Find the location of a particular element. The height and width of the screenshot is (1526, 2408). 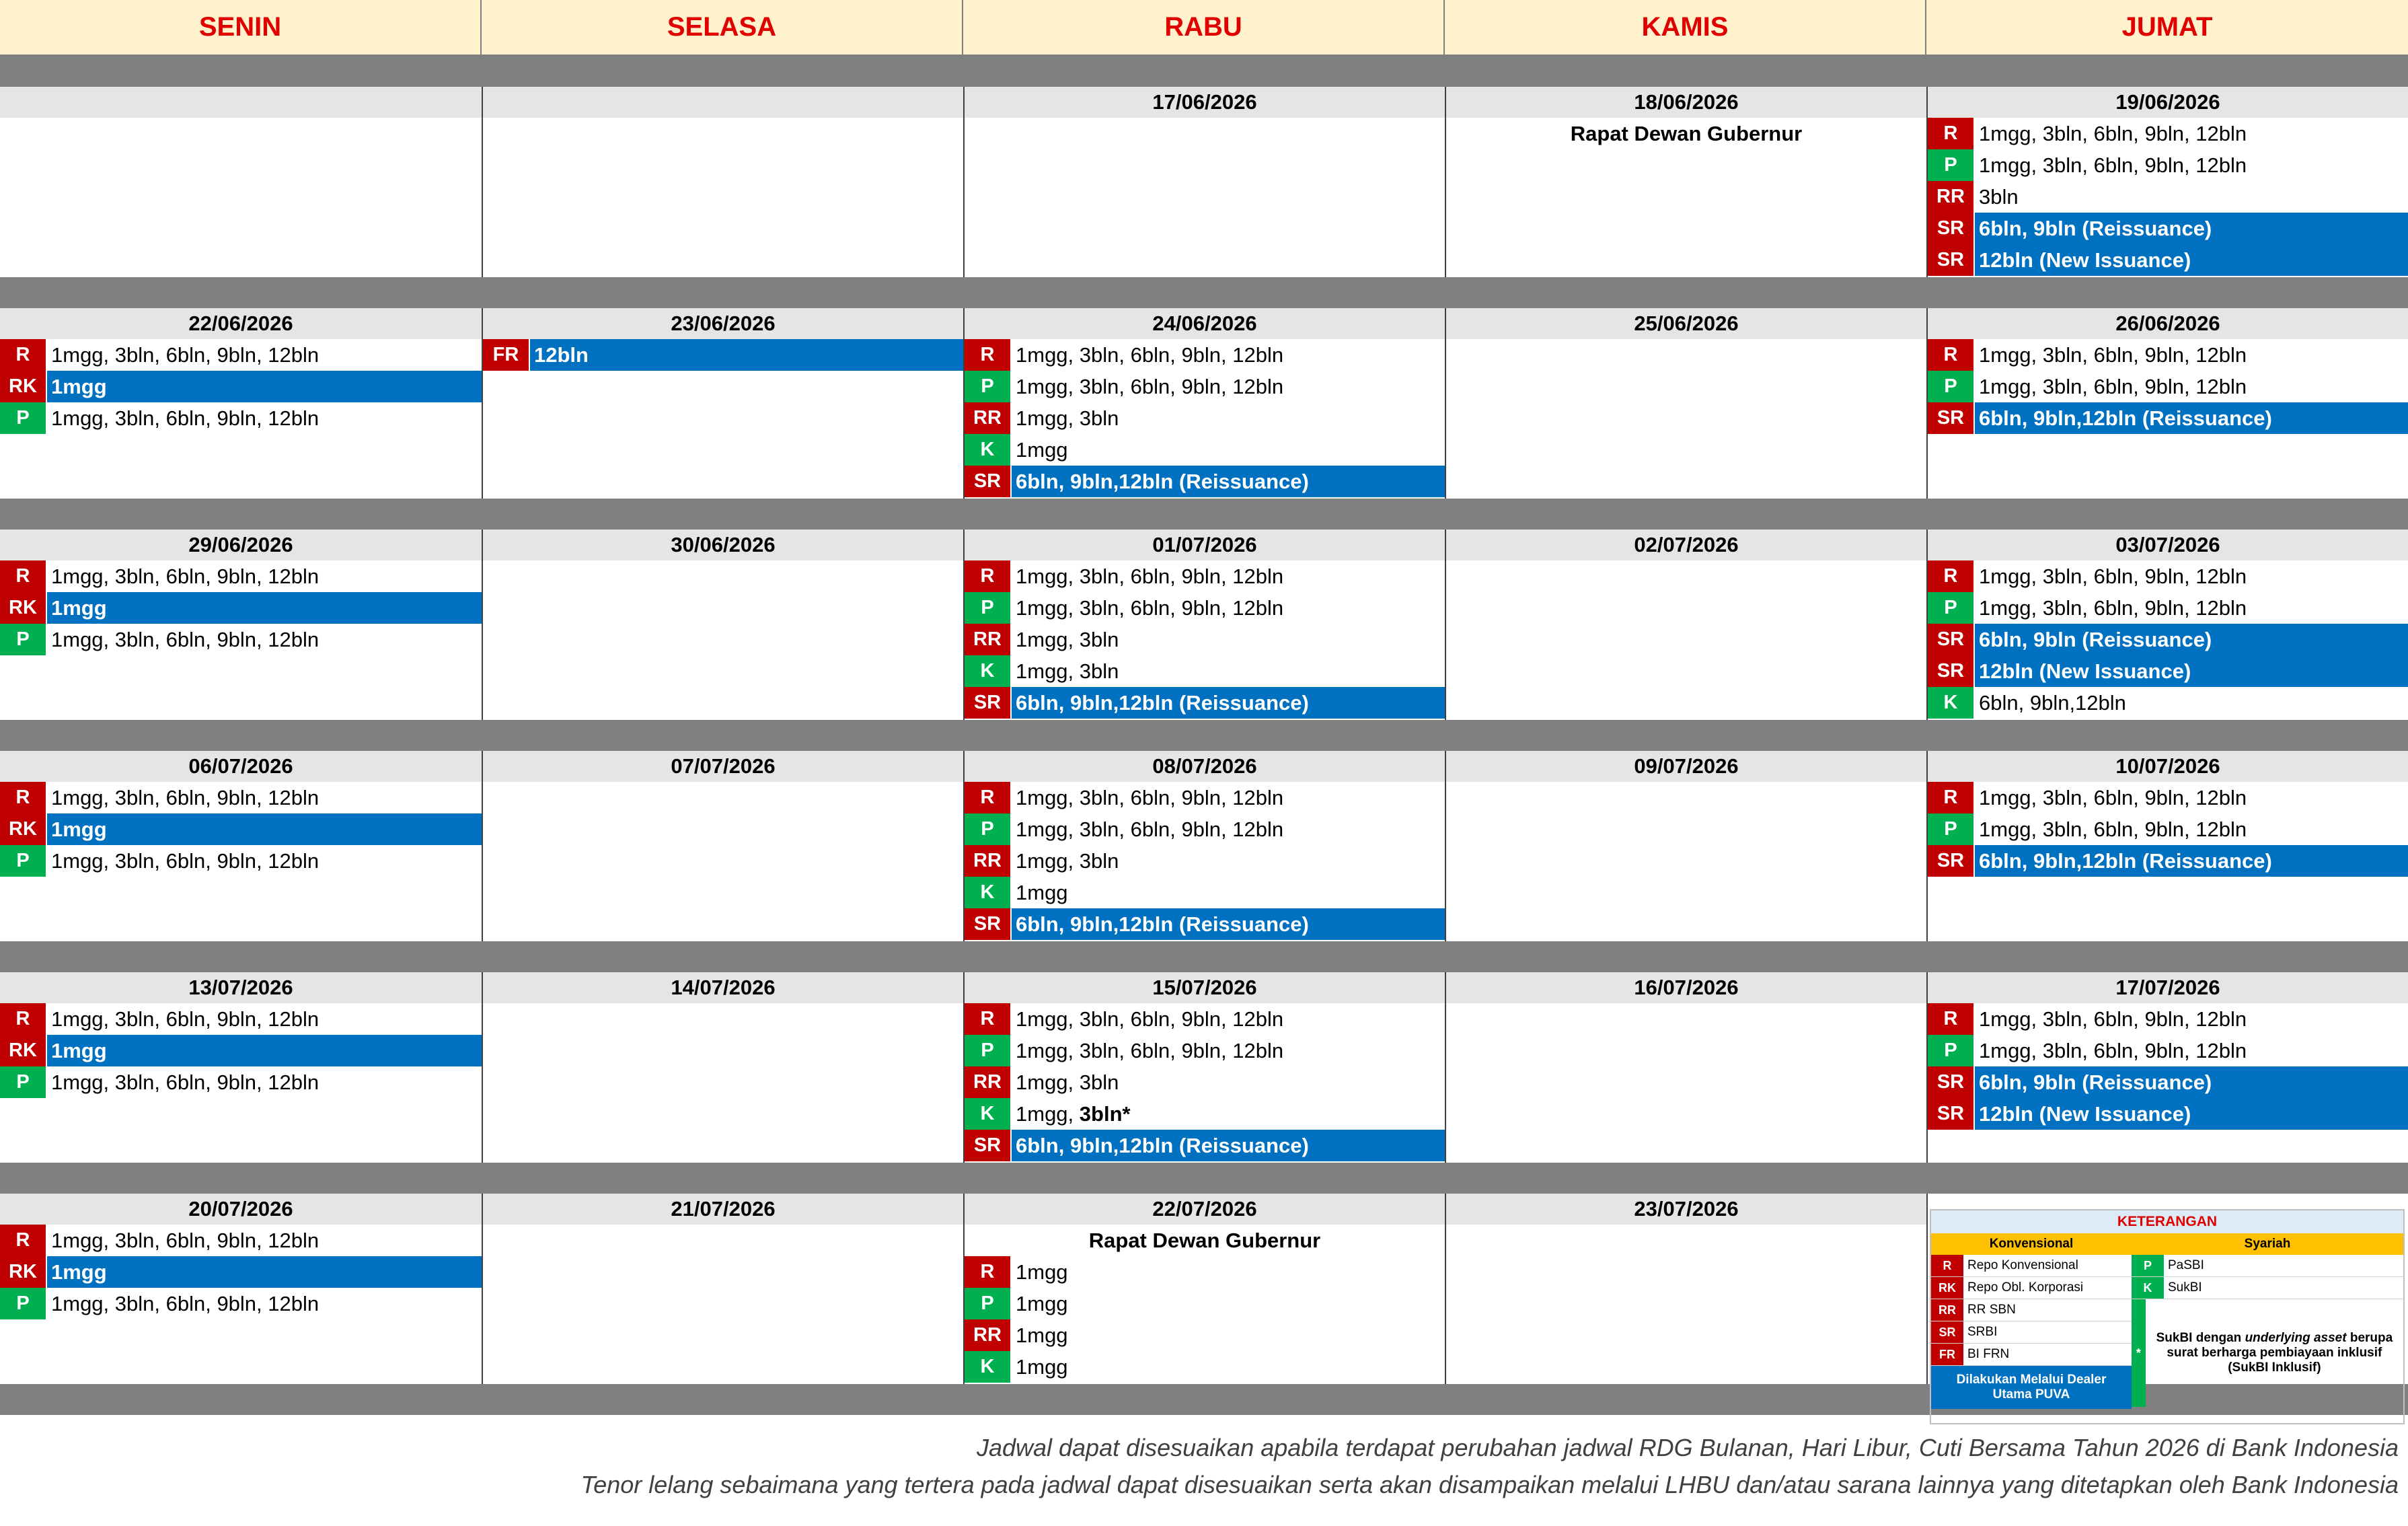

legend-row: K SukBI is located at coordinates (2267, 1288).